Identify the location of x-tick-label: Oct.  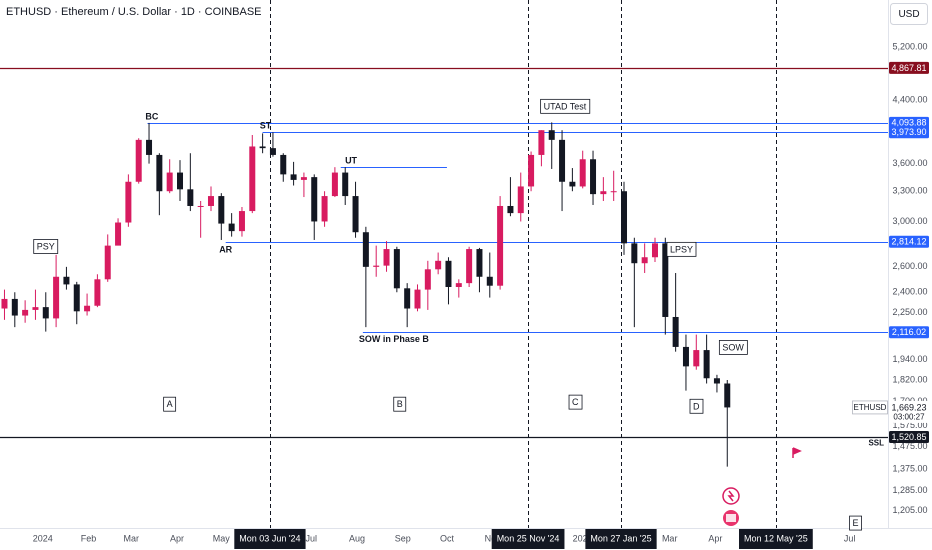
(447, 538).